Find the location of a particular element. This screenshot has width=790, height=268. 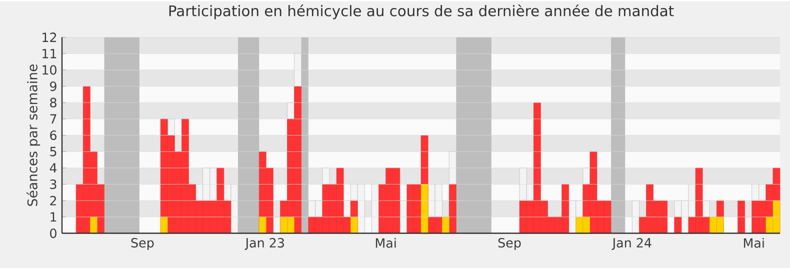

y-tick-label: 12 is located at coordinates (49, 37).